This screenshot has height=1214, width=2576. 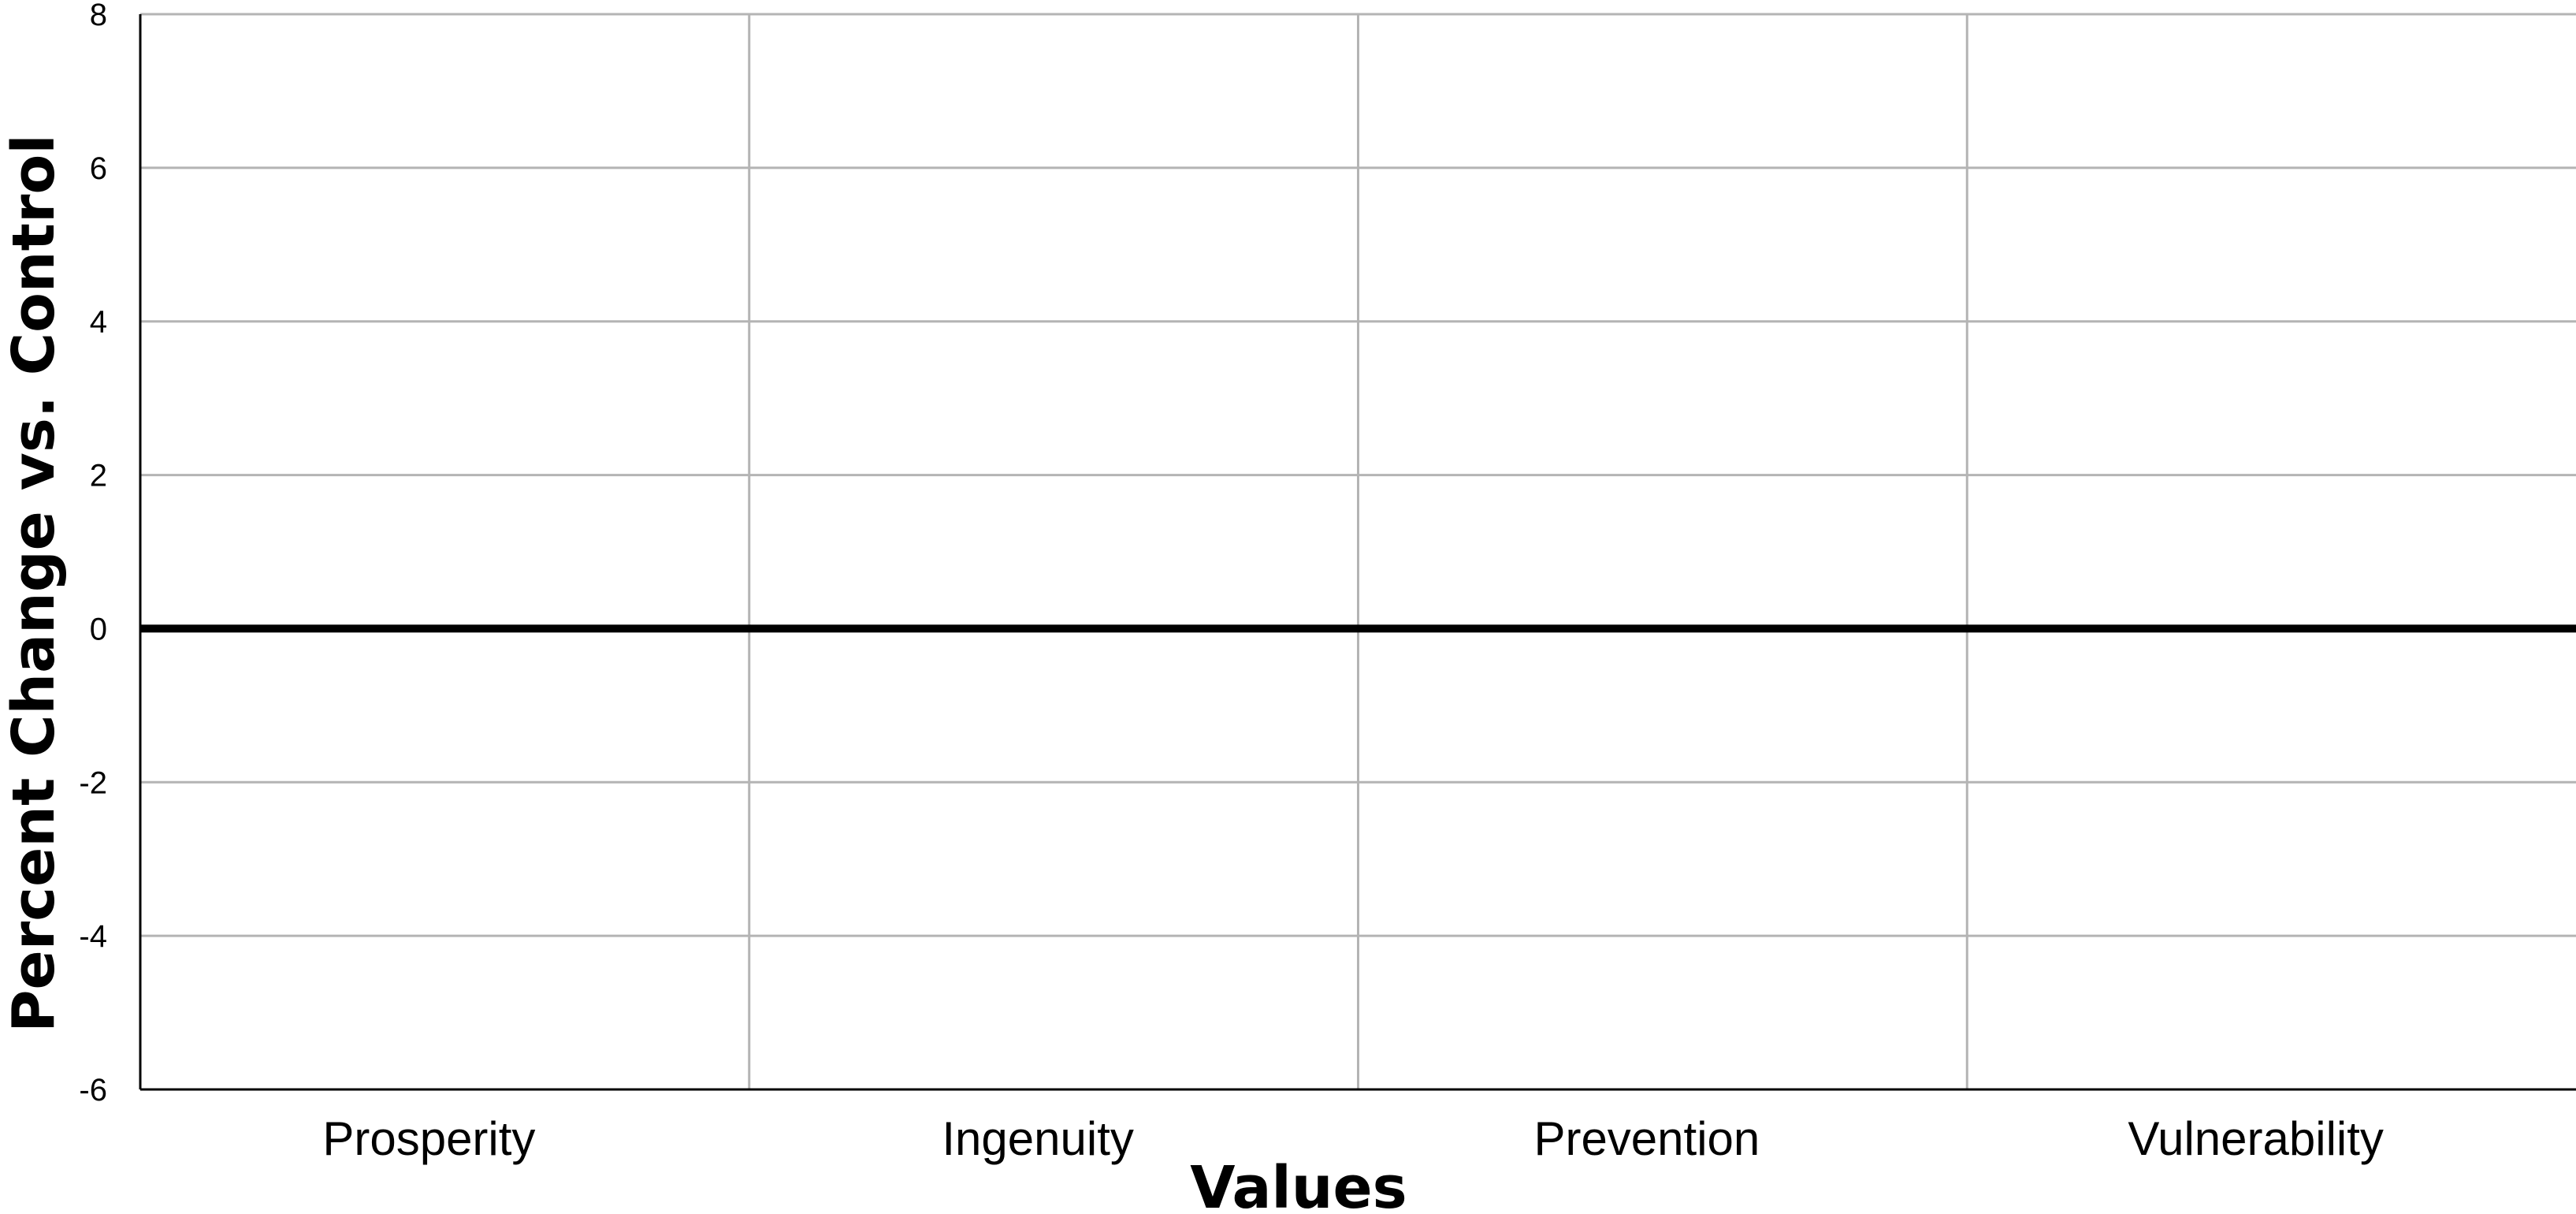 What do you see at coordinates (2256, 1138) in the screenshot?
I see `category-label-vulnerability: Vulnerability` at bounding box center [2256, 1138].